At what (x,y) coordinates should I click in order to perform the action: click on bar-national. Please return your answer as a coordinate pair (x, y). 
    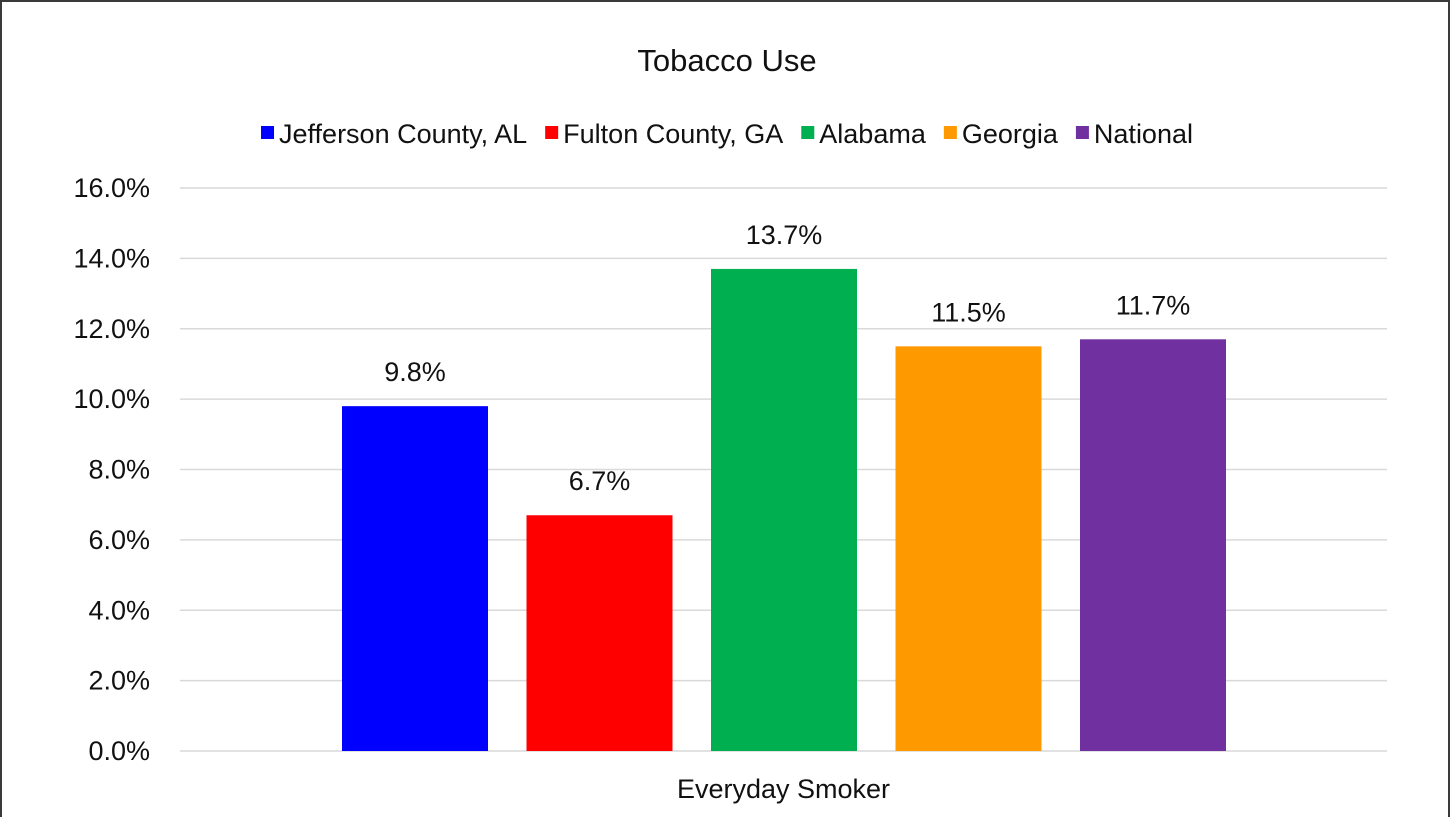
    Looking at the image, I should click on (1153, 545).